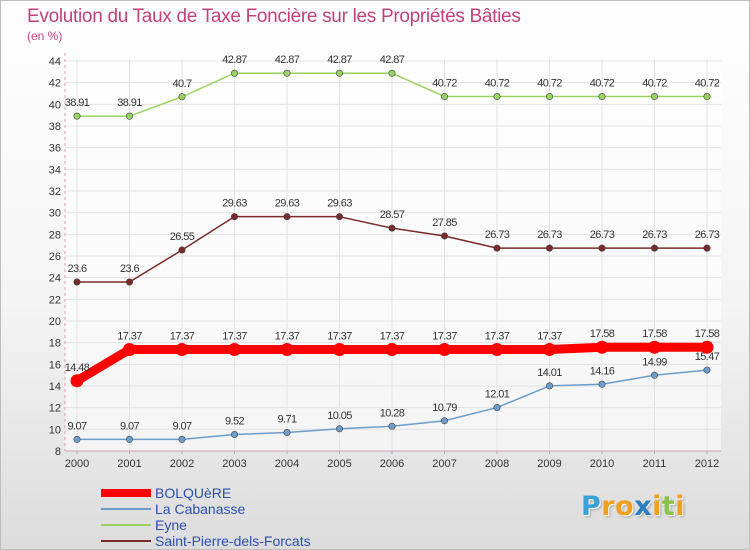  Describe the element at coordinates (339, 464) in the screenshot. I see `x-tick-label: 2005` at that location.